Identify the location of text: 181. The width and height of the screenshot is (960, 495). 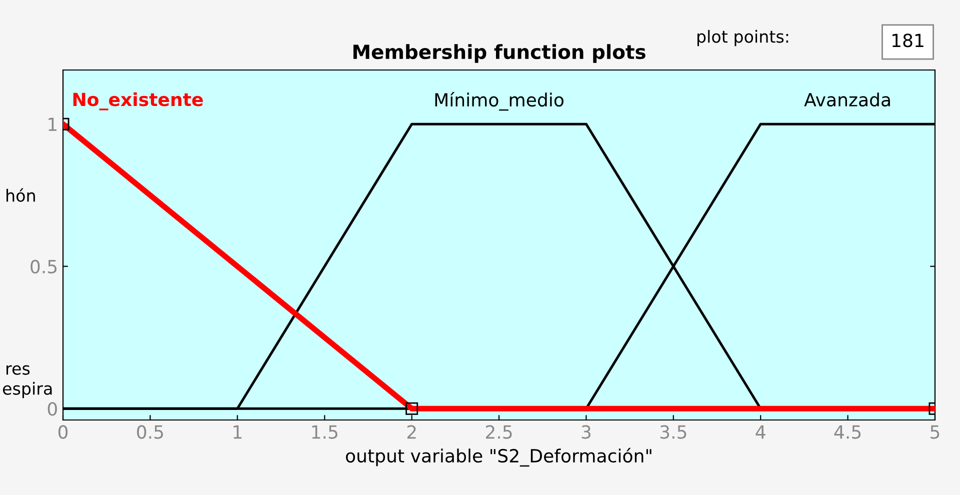
(908, 41).